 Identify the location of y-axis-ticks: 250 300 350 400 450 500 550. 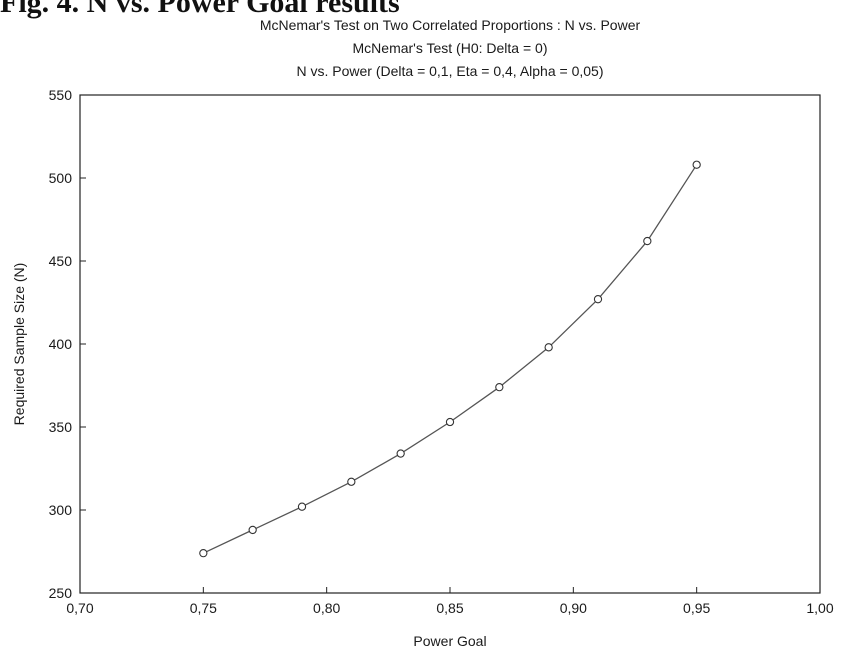
(67, 344).